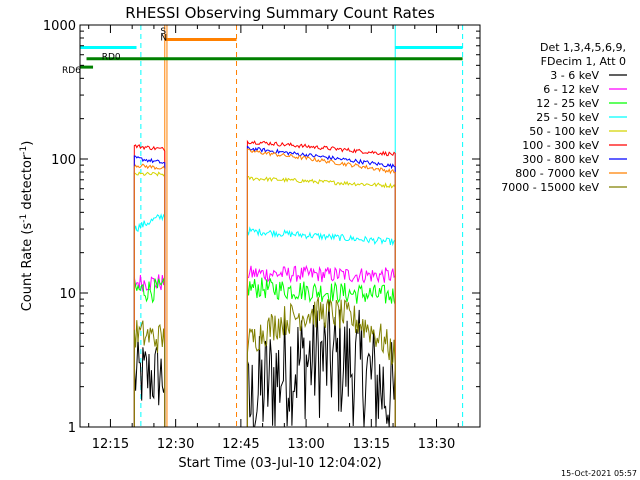  I want to click on legend-label-3: 25 - 50 keV, so click(567, 117).